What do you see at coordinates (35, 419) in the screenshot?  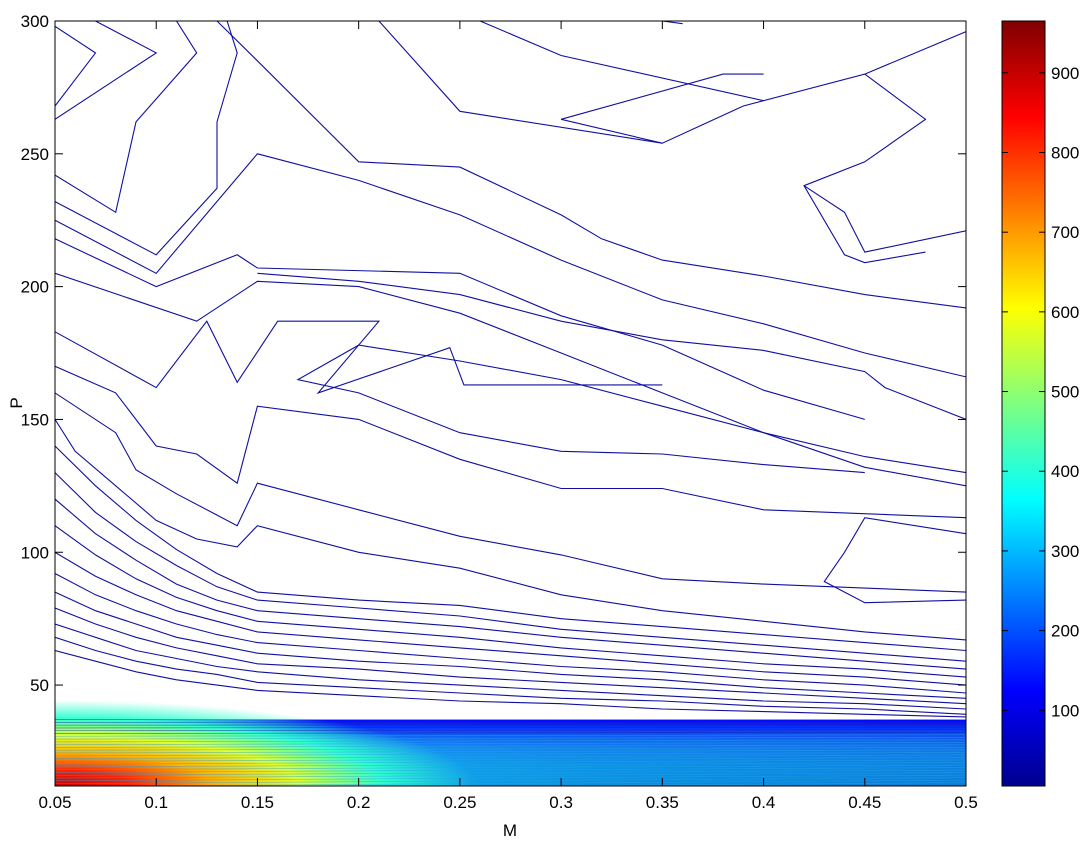 I see `y-tick-label: 150` at bounding box center [35, 419].